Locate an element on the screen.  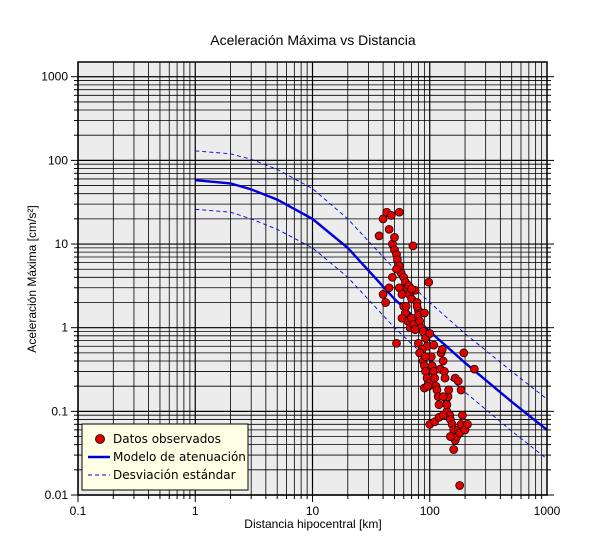
x-tick-label: 1 is located at coordinates (195, 511).